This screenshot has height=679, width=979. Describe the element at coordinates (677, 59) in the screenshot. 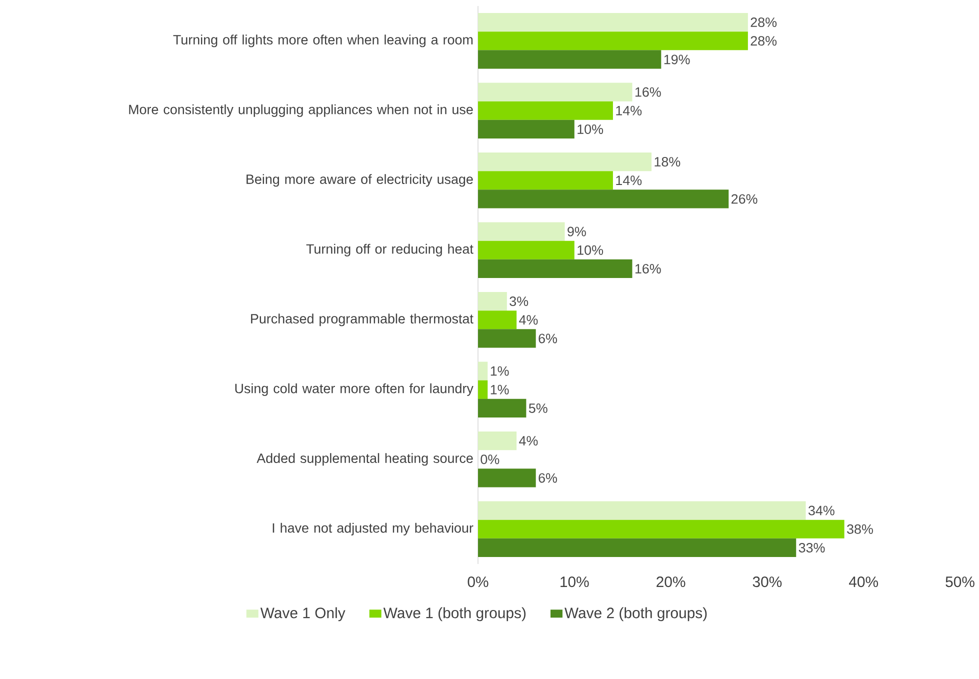

I see `data-label: 19%` at that location.